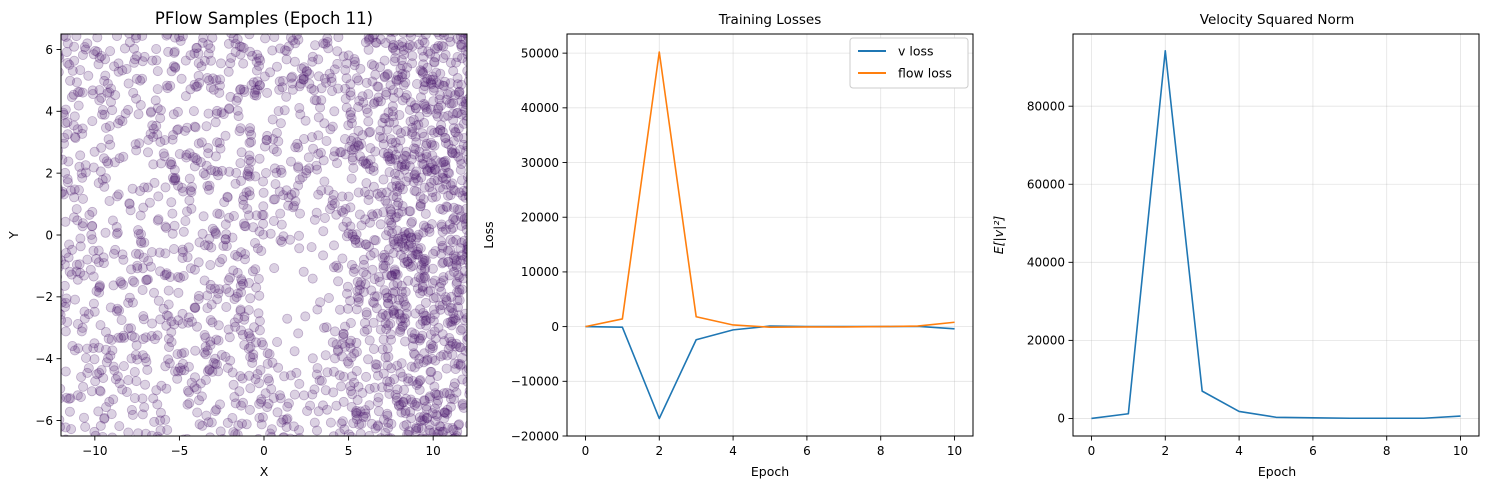 This screenshot has width=1489, height=490. Describe the element at coordinates (916, 51) in the screenshot. I see `legend-label-v-loss: v loss` at that location.